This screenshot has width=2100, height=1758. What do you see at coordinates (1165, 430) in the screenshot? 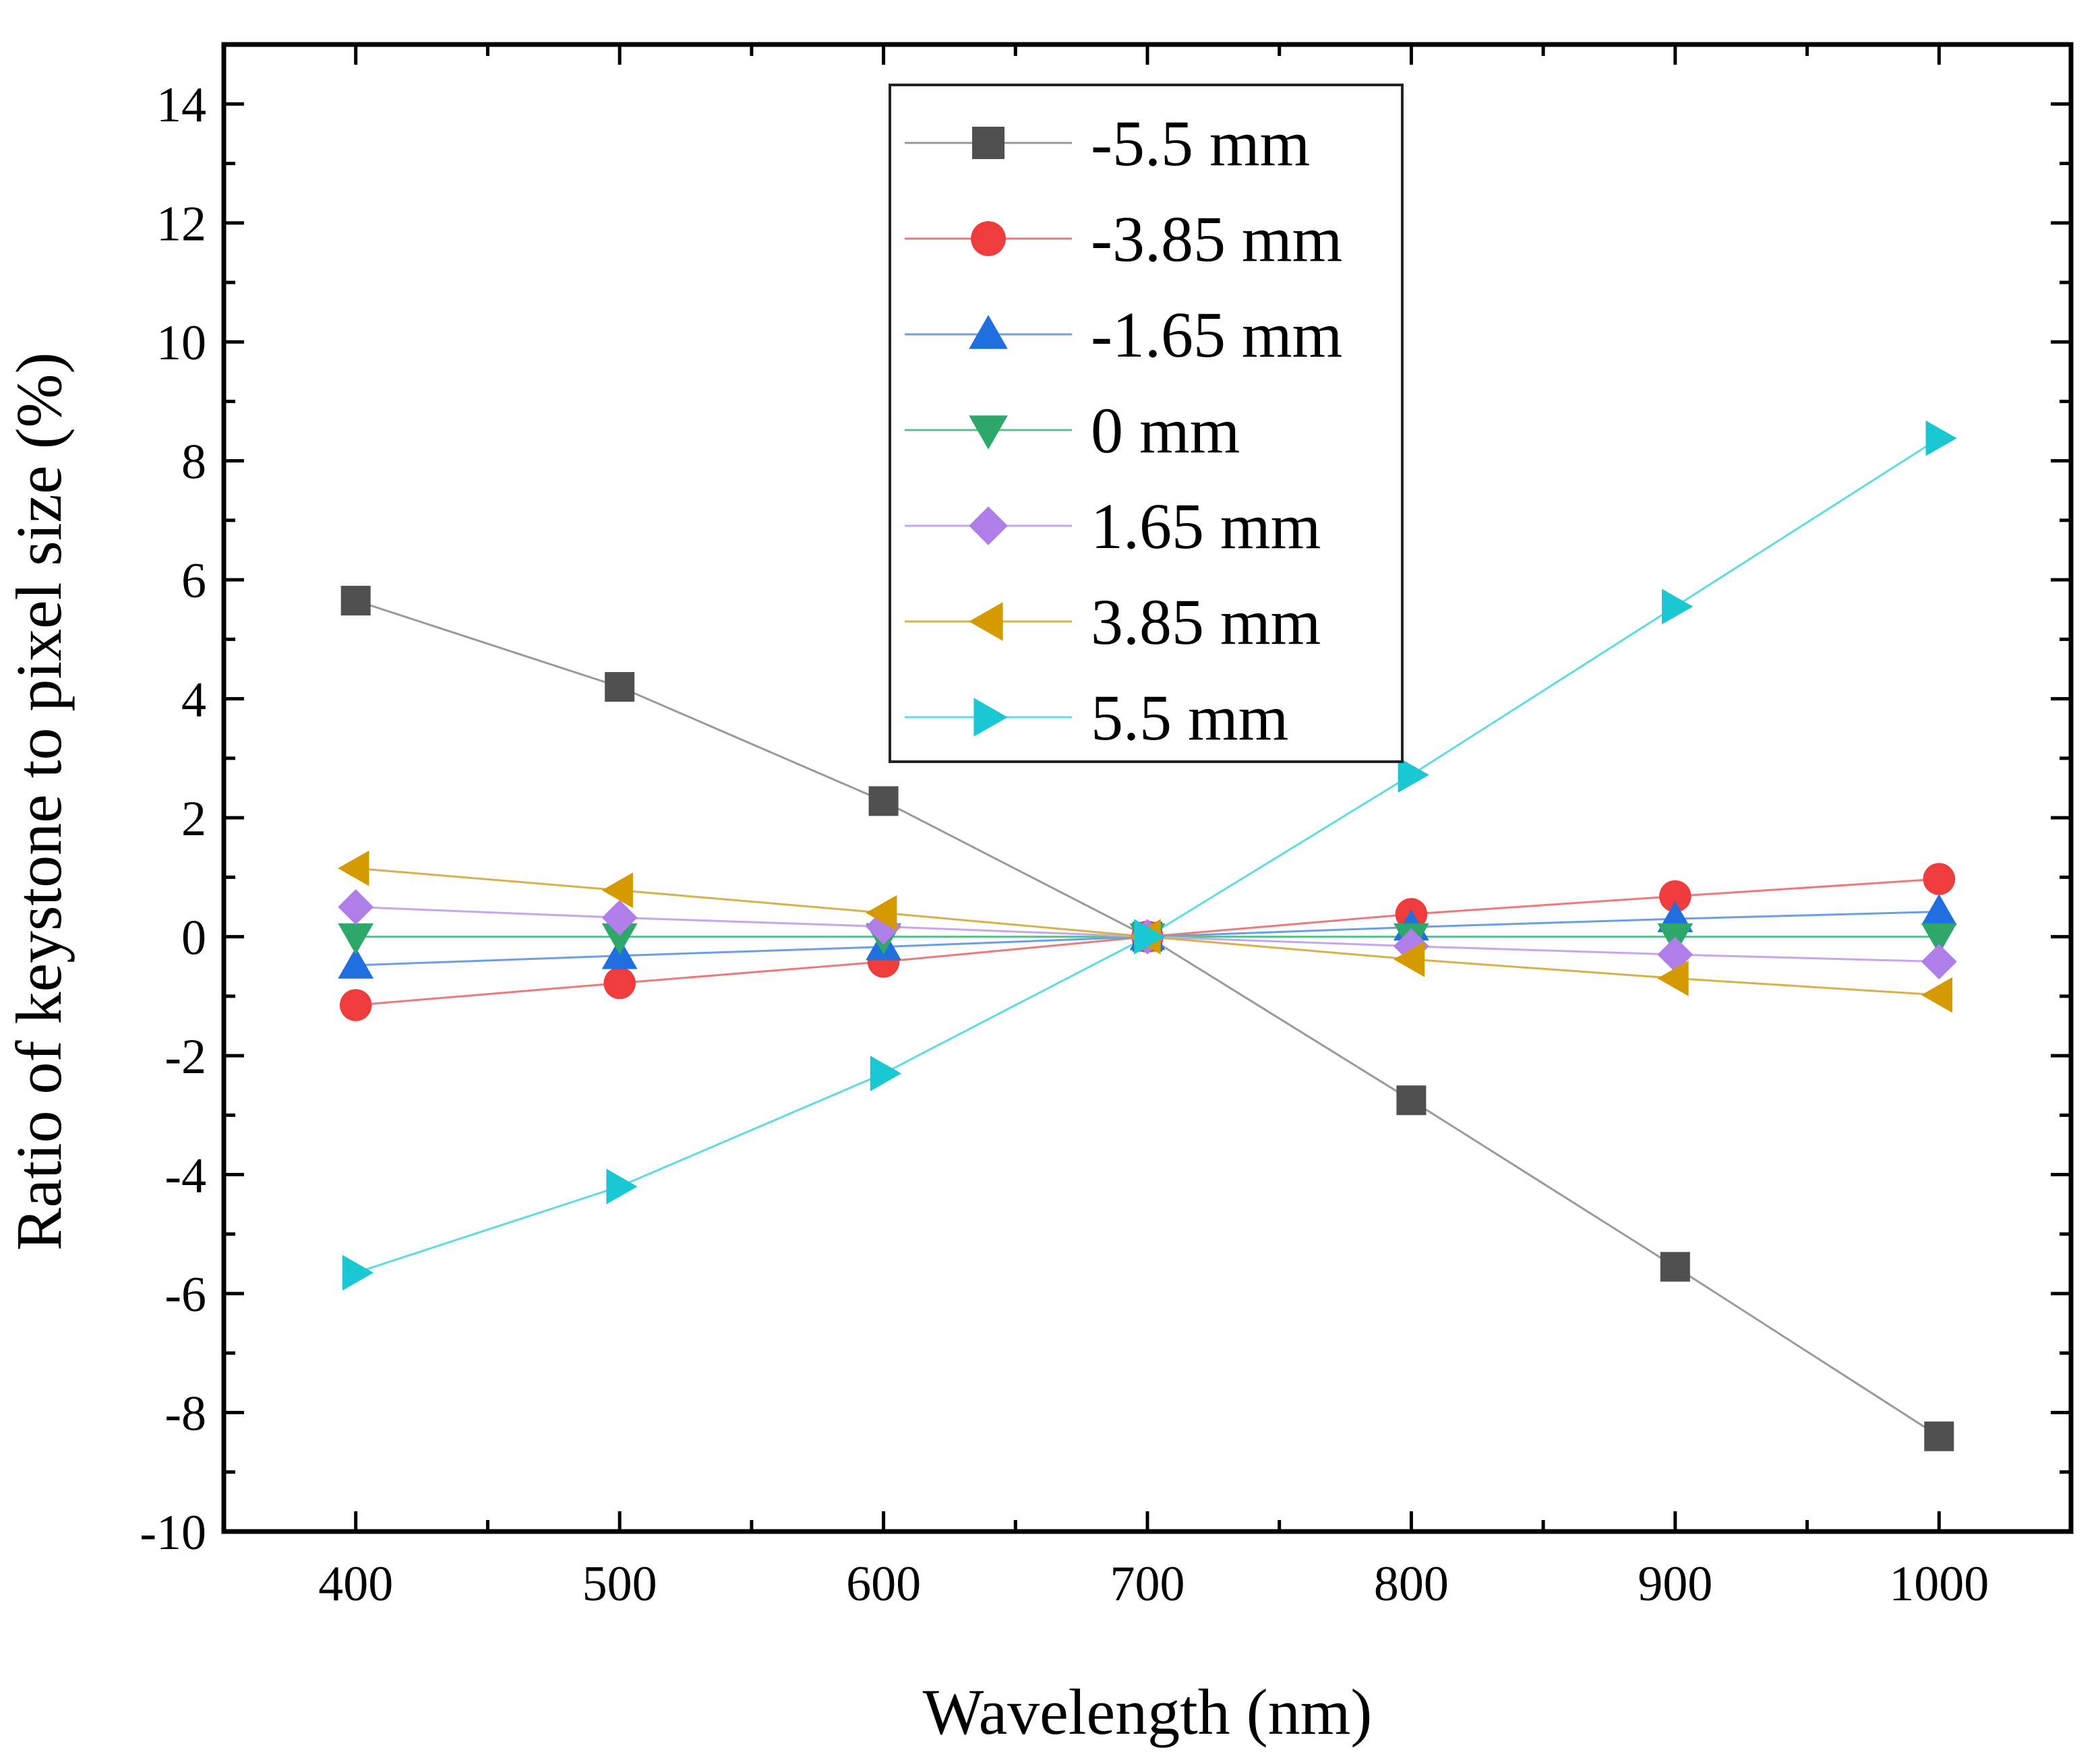
I see `legend-label: 0 mm` at bounding box center [1165, 430].